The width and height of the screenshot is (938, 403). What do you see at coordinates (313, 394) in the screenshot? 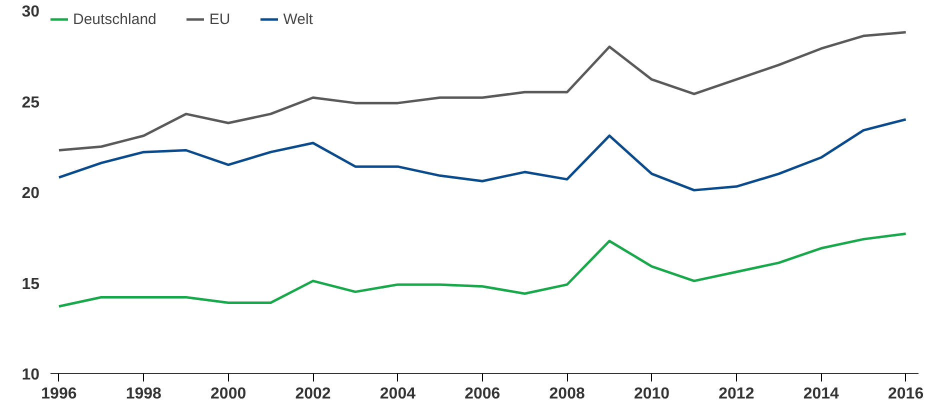
I see `x-tick-label: 2002` at bounding box center [313, 394].